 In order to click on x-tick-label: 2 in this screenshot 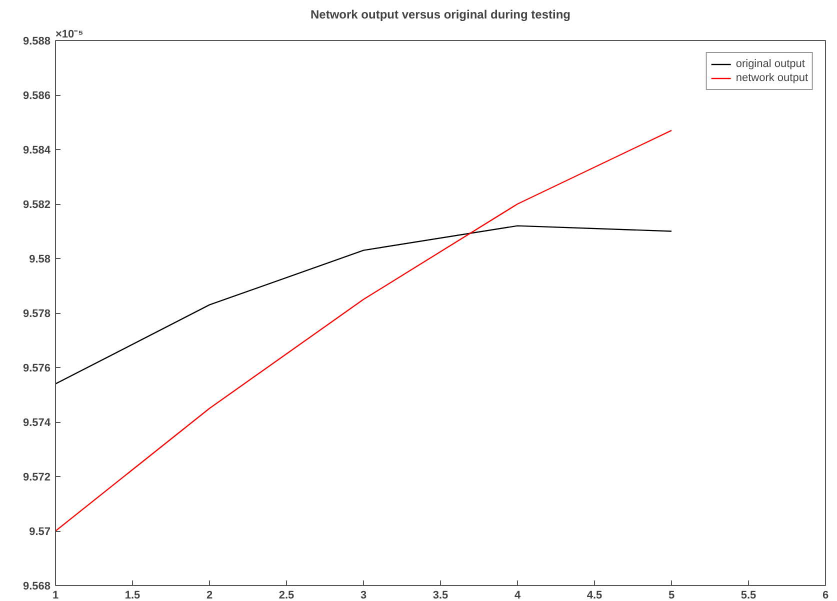, I will do `click(209, 595)`.